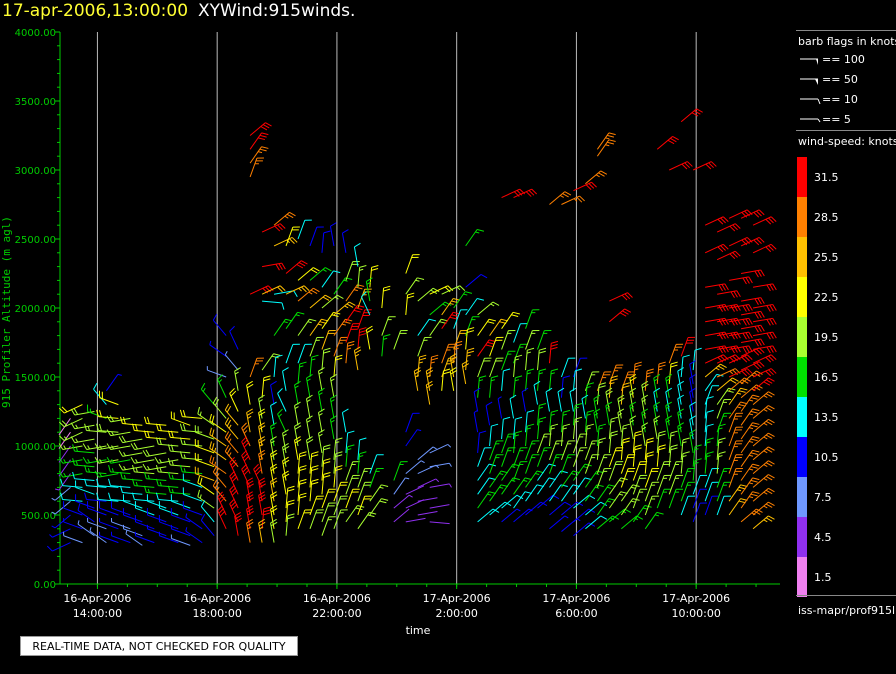 The width and height of the screenshot is (896, 674). I want to click on y-tick-label: 3000.00, so click(35, 171).